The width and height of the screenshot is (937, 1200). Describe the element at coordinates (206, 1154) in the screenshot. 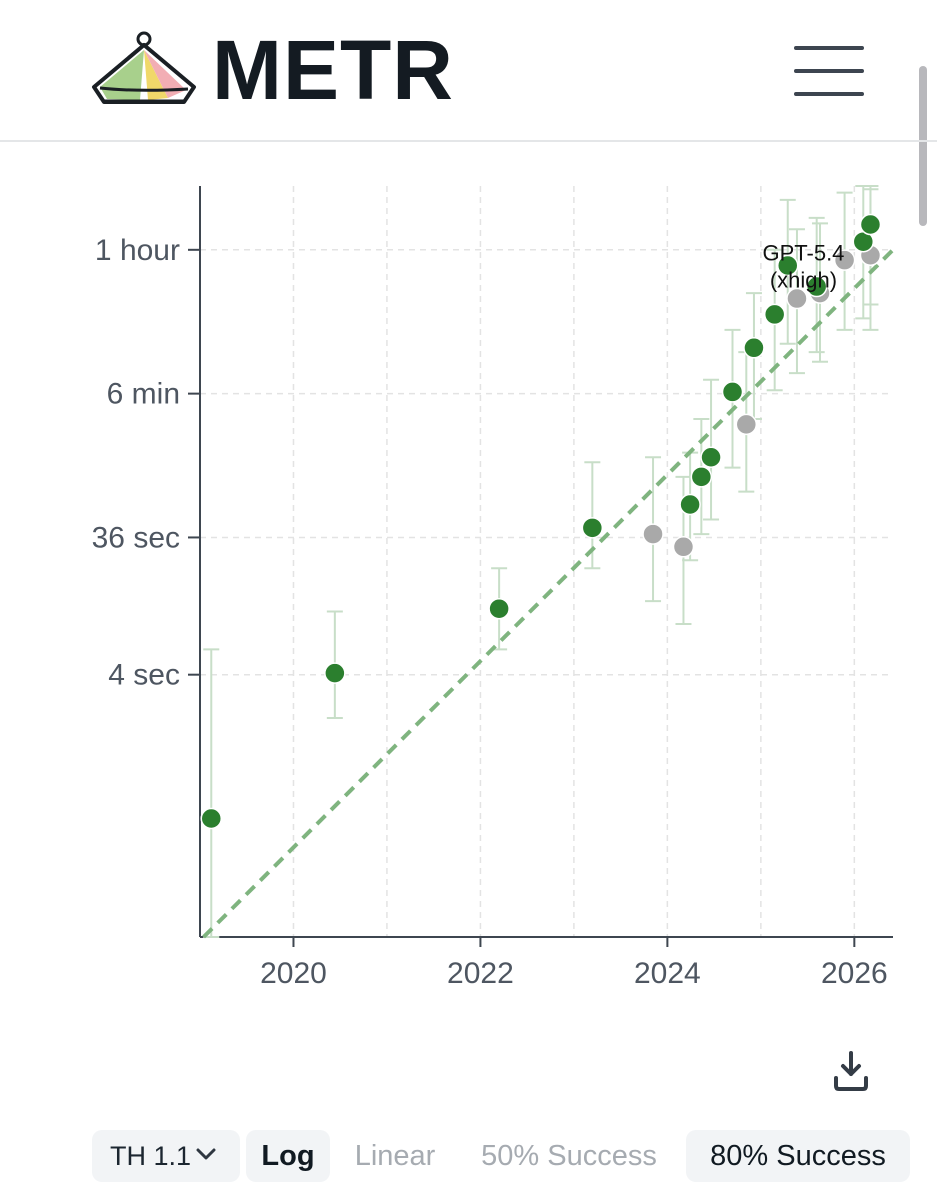

I see `chevron-down-icon` at that location.